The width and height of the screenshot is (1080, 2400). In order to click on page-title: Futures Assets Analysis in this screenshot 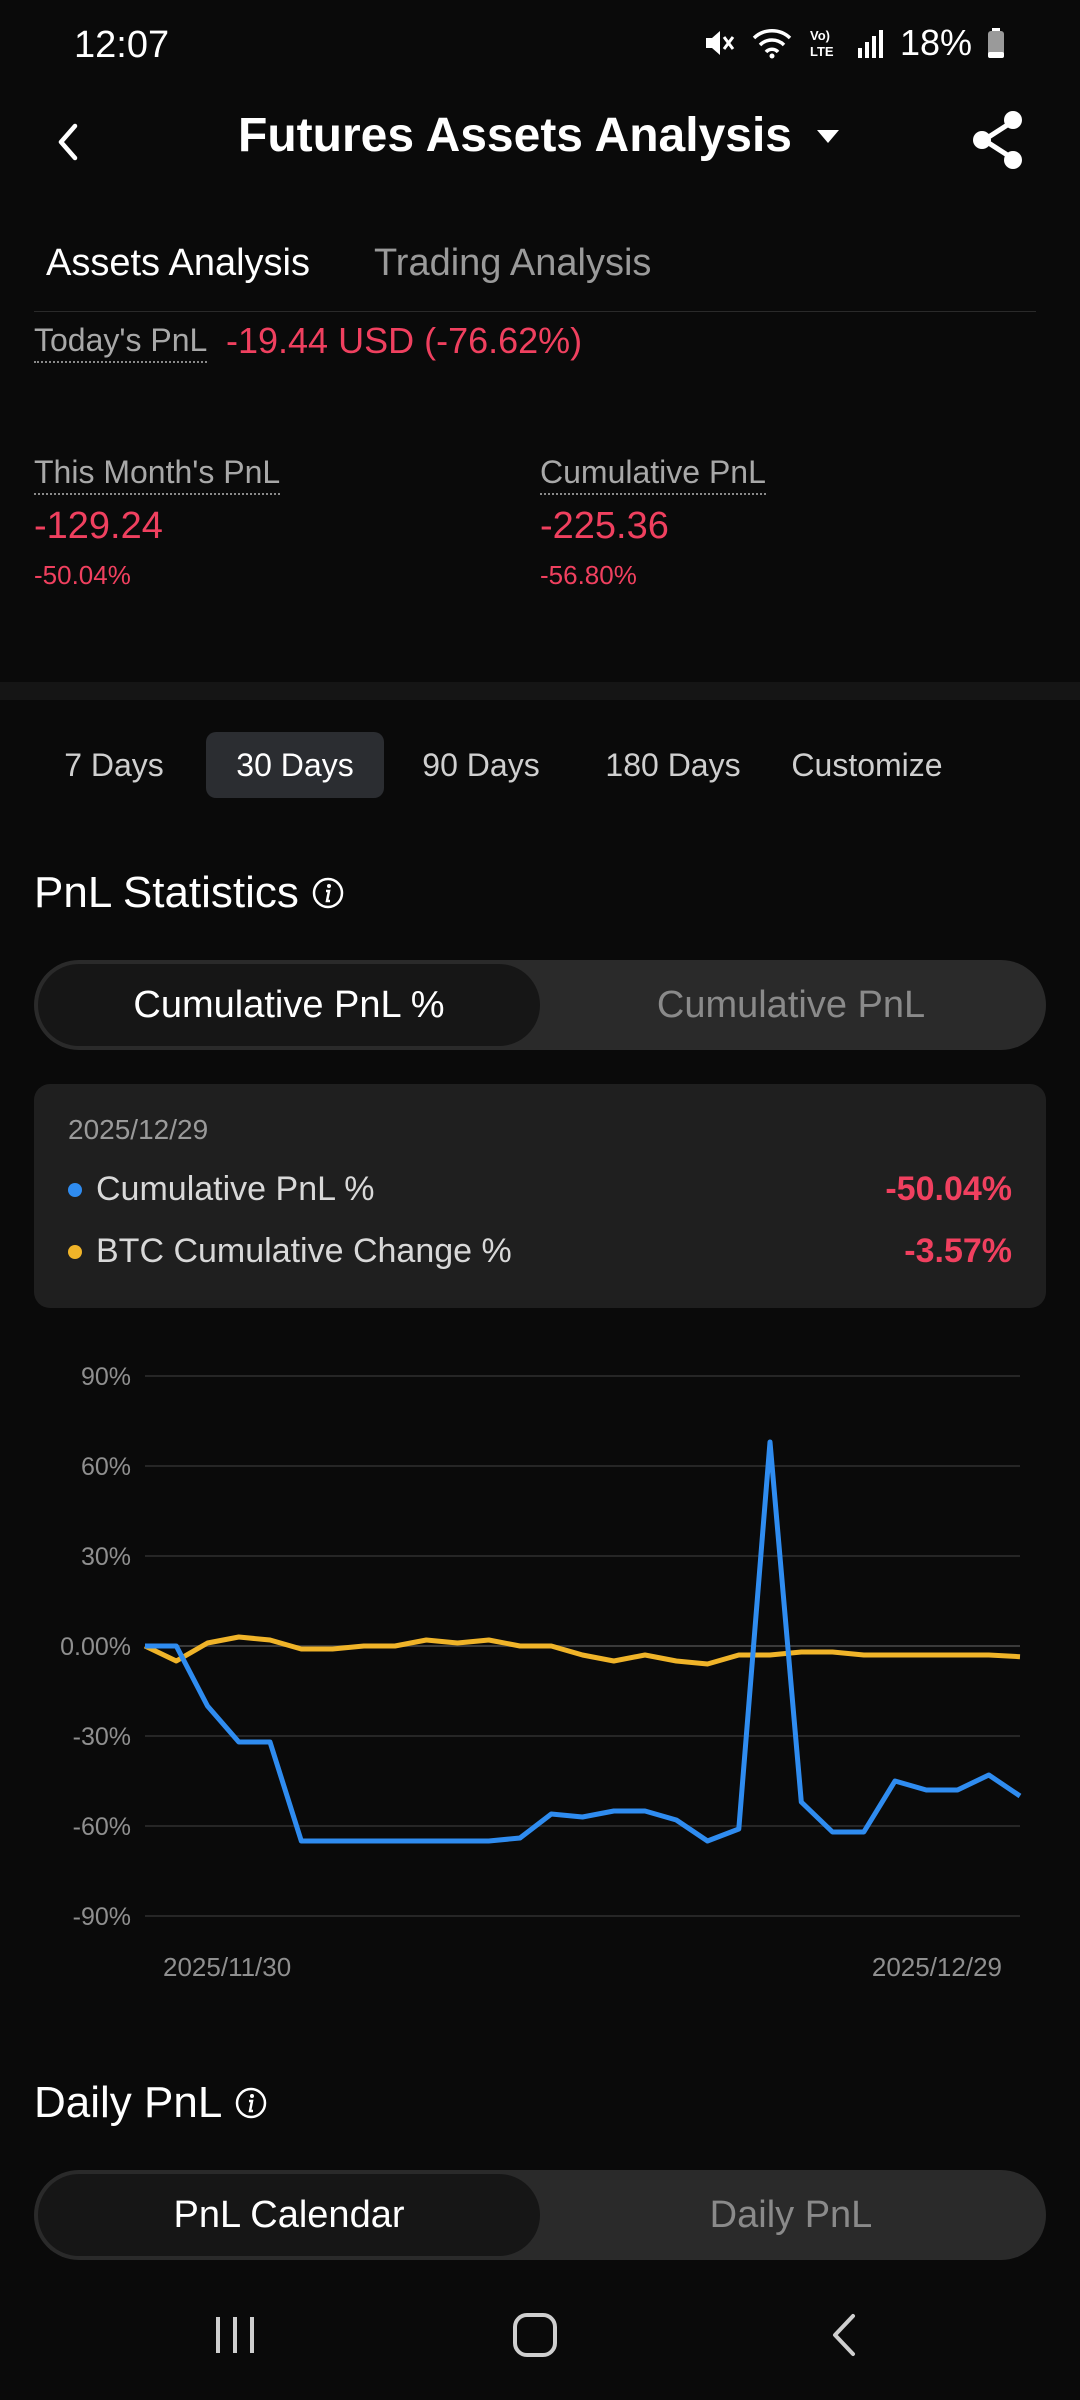, I will do `click(515, 135)`.